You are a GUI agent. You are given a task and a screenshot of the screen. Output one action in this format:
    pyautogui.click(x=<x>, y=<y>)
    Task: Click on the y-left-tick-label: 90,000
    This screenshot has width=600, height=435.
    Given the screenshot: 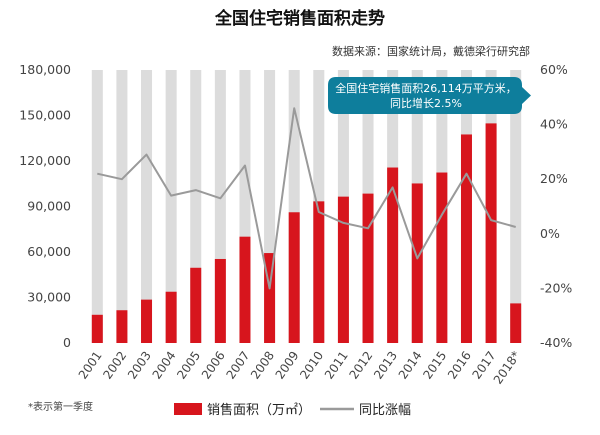 What is the action you would take?
    pyautogui.click(x=49, y=206)
    